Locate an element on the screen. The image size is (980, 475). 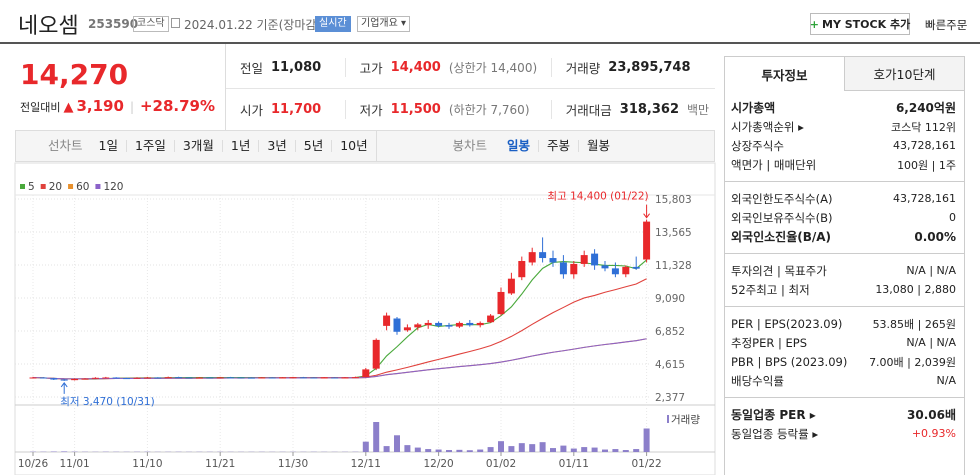
summary-note: (하한가 7,760) is located at coordinates (489, 109).